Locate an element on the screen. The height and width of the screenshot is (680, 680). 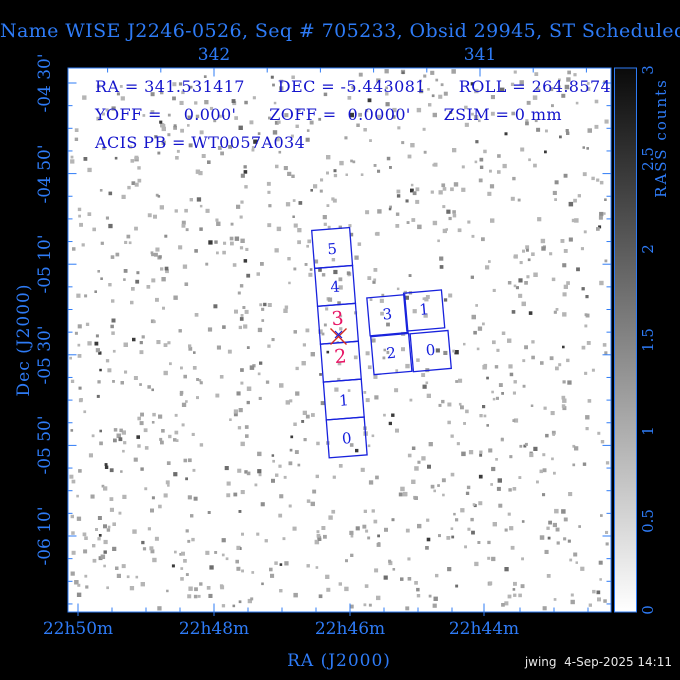
acis-i-array: 3 1 2 0 is located at coordinates (409, 332).